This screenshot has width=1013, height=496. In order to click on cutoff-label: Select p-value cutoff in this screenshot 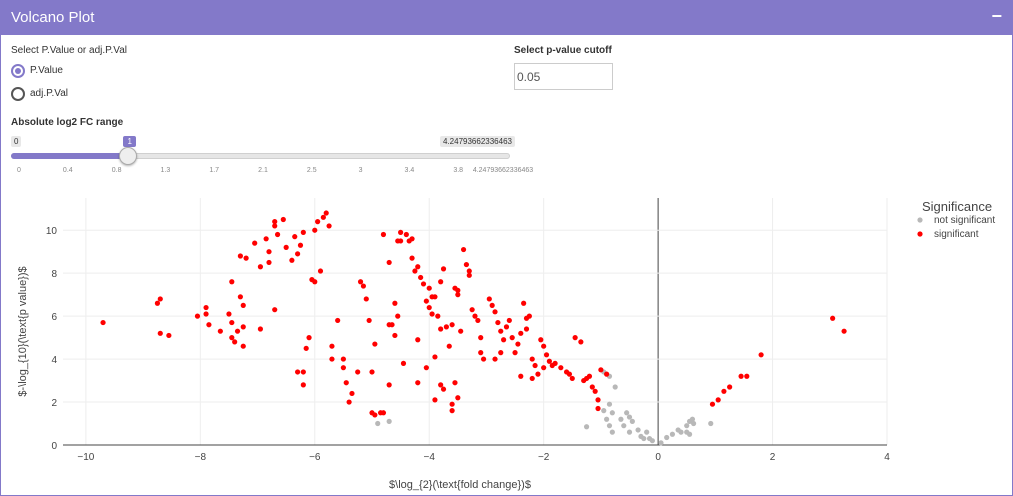, I will do `click(563, 50)`.